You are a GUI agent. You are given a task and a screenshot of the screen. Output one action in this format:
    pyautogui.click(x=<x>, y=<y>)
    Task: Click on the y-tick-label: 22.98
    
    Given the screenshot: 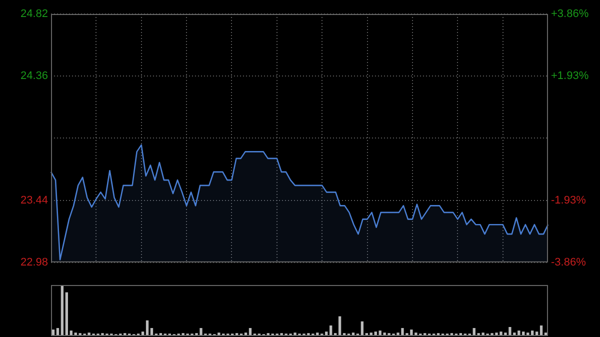 What is the action you would take?
    pyautogui.click(x=34, y=262)
    